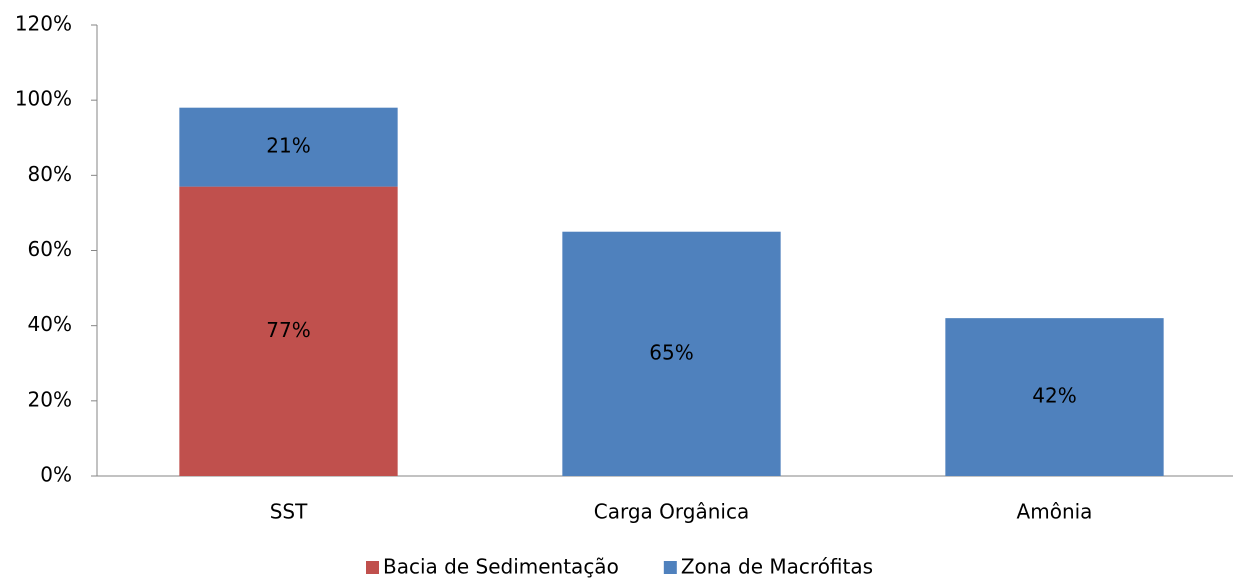 The height and width of the screenshot is (579, 1234). Describe the element at coordinates (43, 99) in the screenshot. I see `y-tick-label: 100%` at that location.